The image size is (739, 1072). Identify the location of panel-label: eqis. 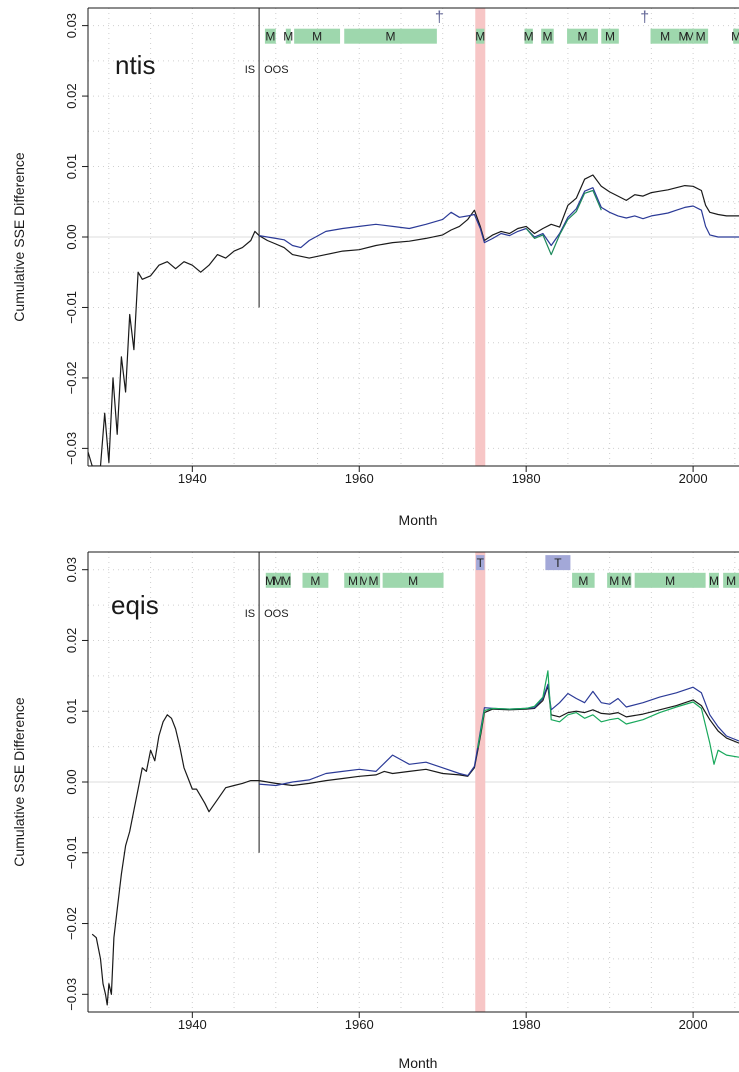
(135, 605).